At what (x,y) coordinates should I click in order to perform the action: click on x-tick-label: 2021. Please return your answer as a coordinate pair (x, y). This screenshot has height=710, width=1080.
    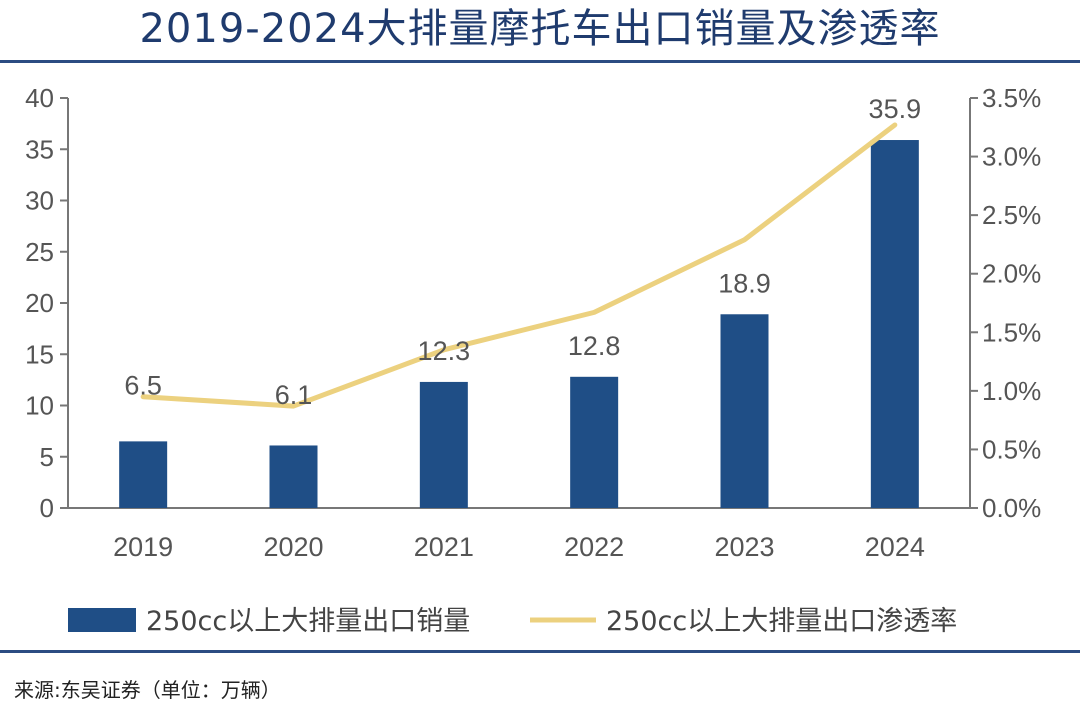
    Looking at the image, I should click on (444, 547).